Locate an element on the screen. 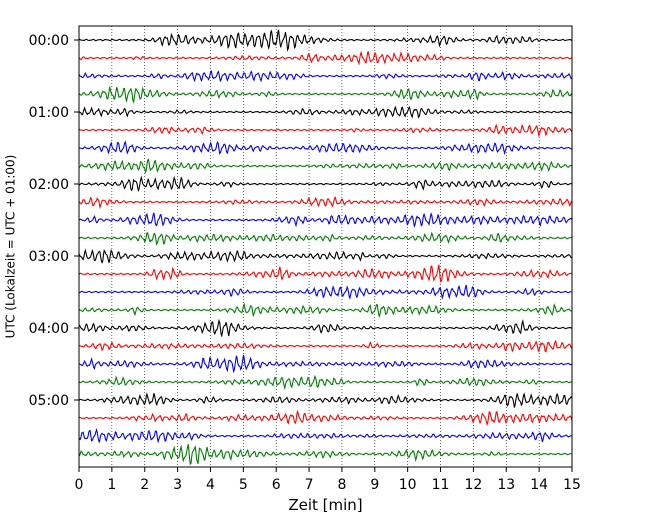  x-axis-ticks: 0 1 2 3 4 5 6 7 8 9 10 11 12 13 14 15 is located at coordinates (328, 480).